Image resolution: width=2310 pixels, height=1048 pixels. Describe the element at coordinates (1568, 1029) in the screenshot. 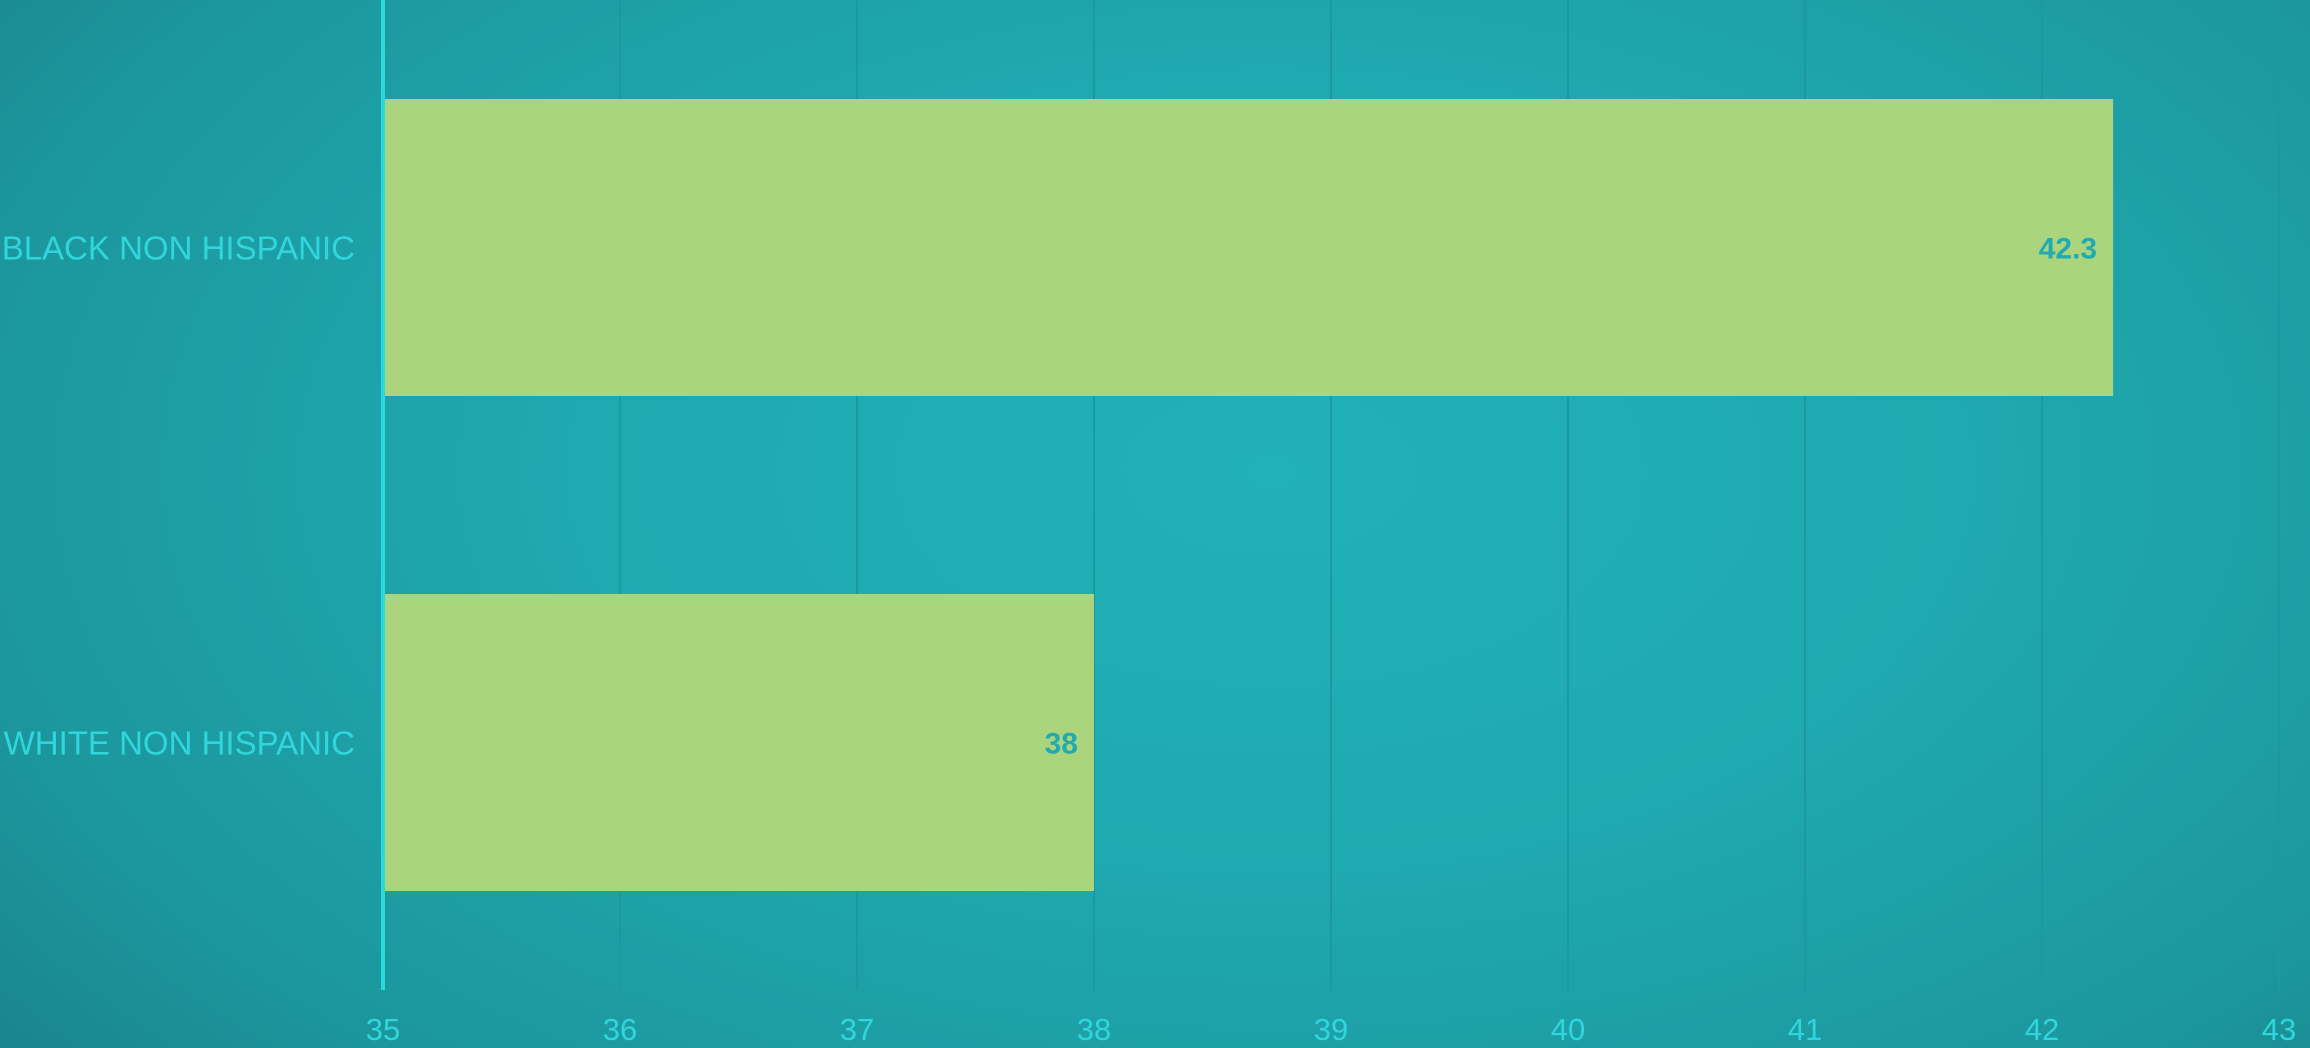

I see `x-tick-label: 40` at that location.